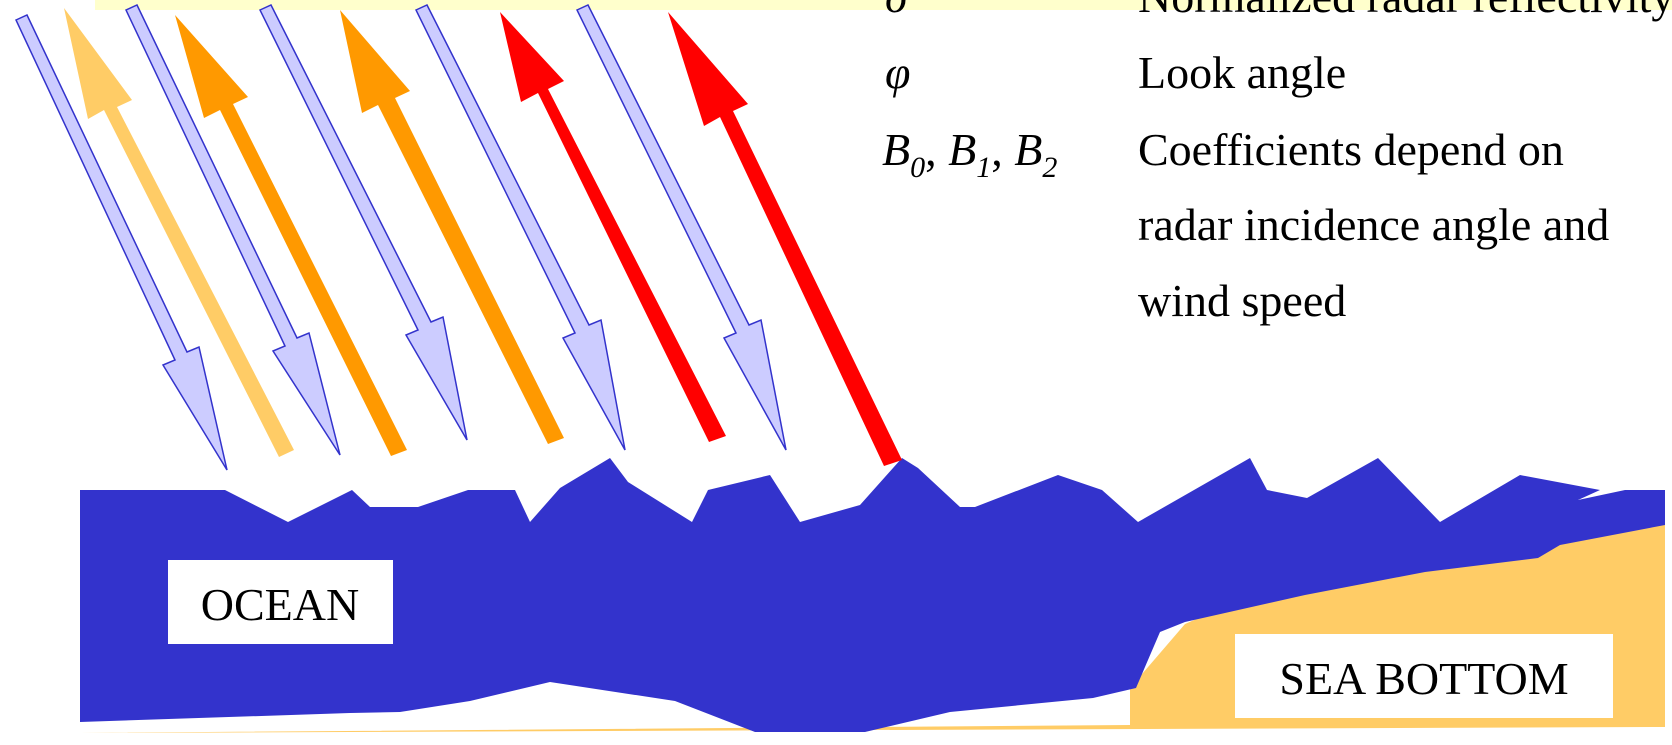  I want to click on ocean-label-text: OCEAN, so click(280, 604).